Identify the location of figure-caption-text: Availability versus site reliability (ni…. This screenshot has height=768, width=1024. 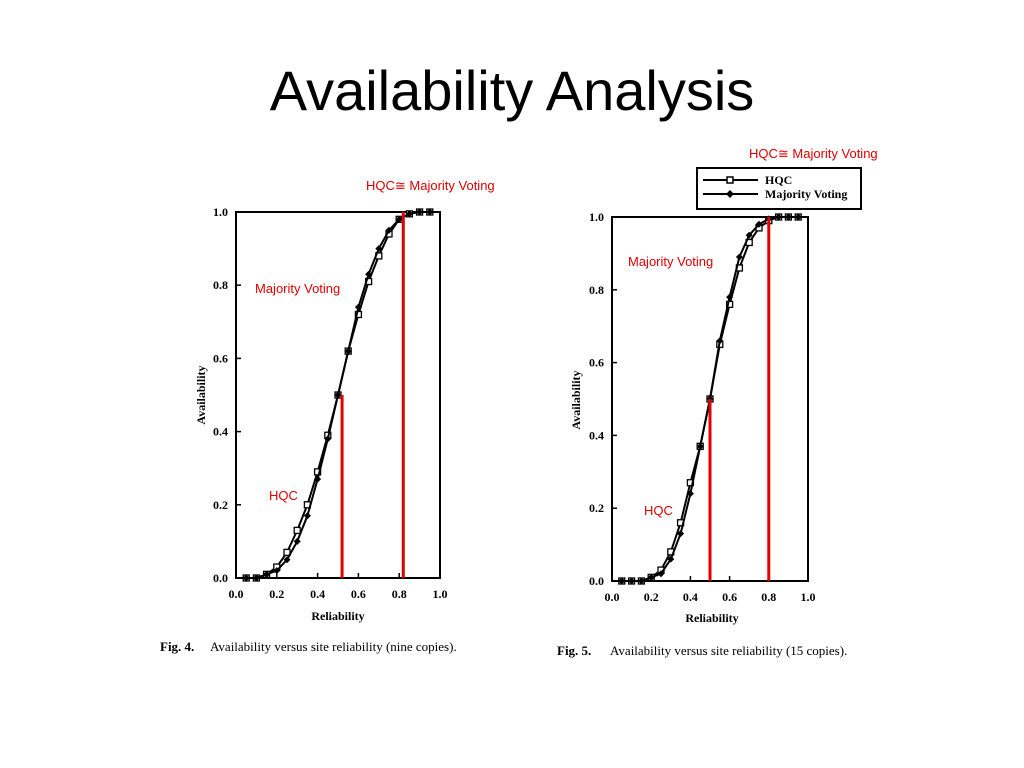
(333, 646).